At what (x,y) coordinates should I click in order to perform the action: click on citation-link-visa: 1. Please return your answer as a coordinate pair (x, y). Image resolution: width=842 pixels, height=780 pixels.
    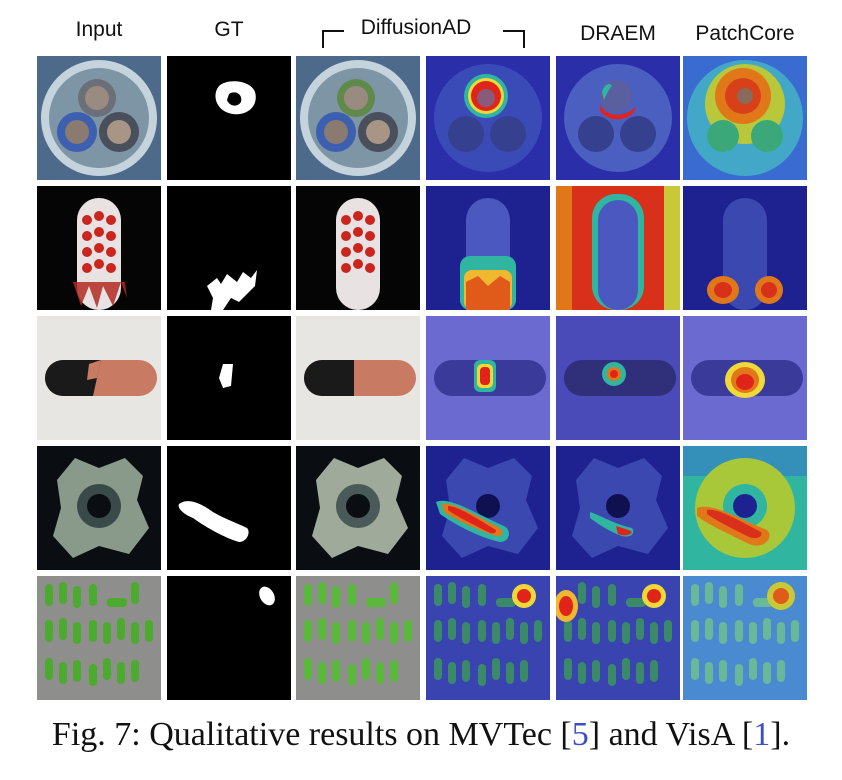
    Looking at the image, I should click on (762, 734).